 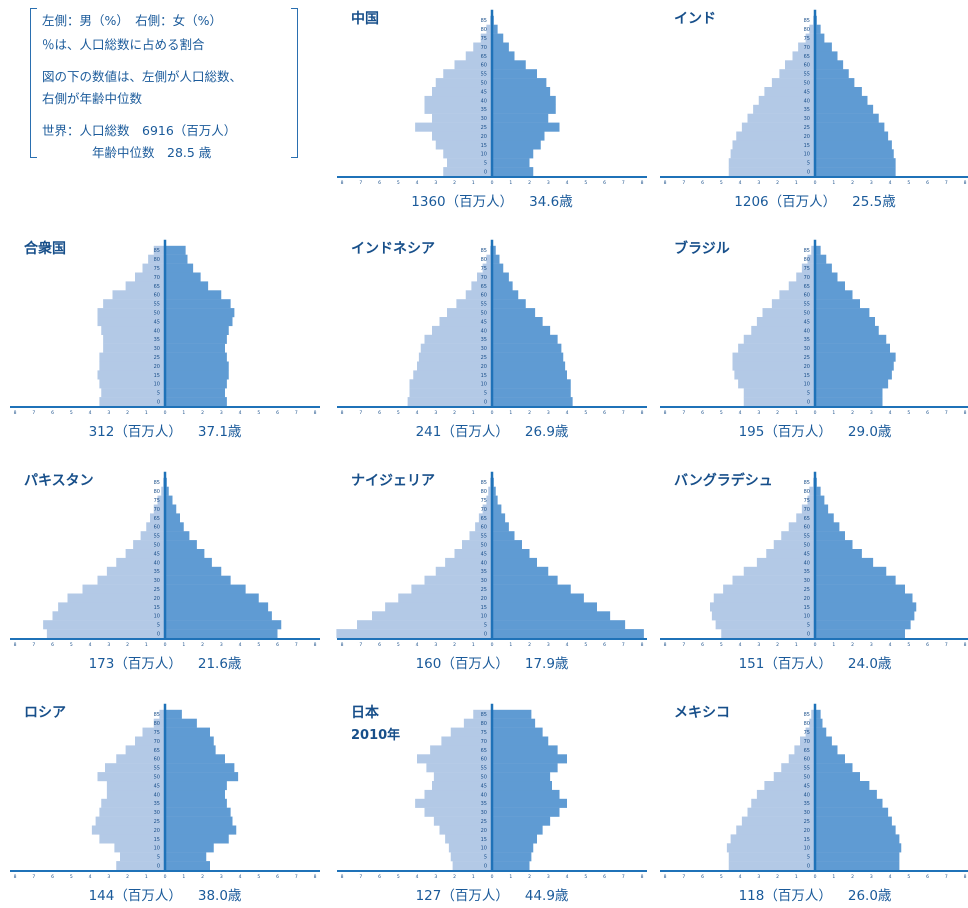 I want to click on x-tick-label: 6, so click(x=927, y=877).